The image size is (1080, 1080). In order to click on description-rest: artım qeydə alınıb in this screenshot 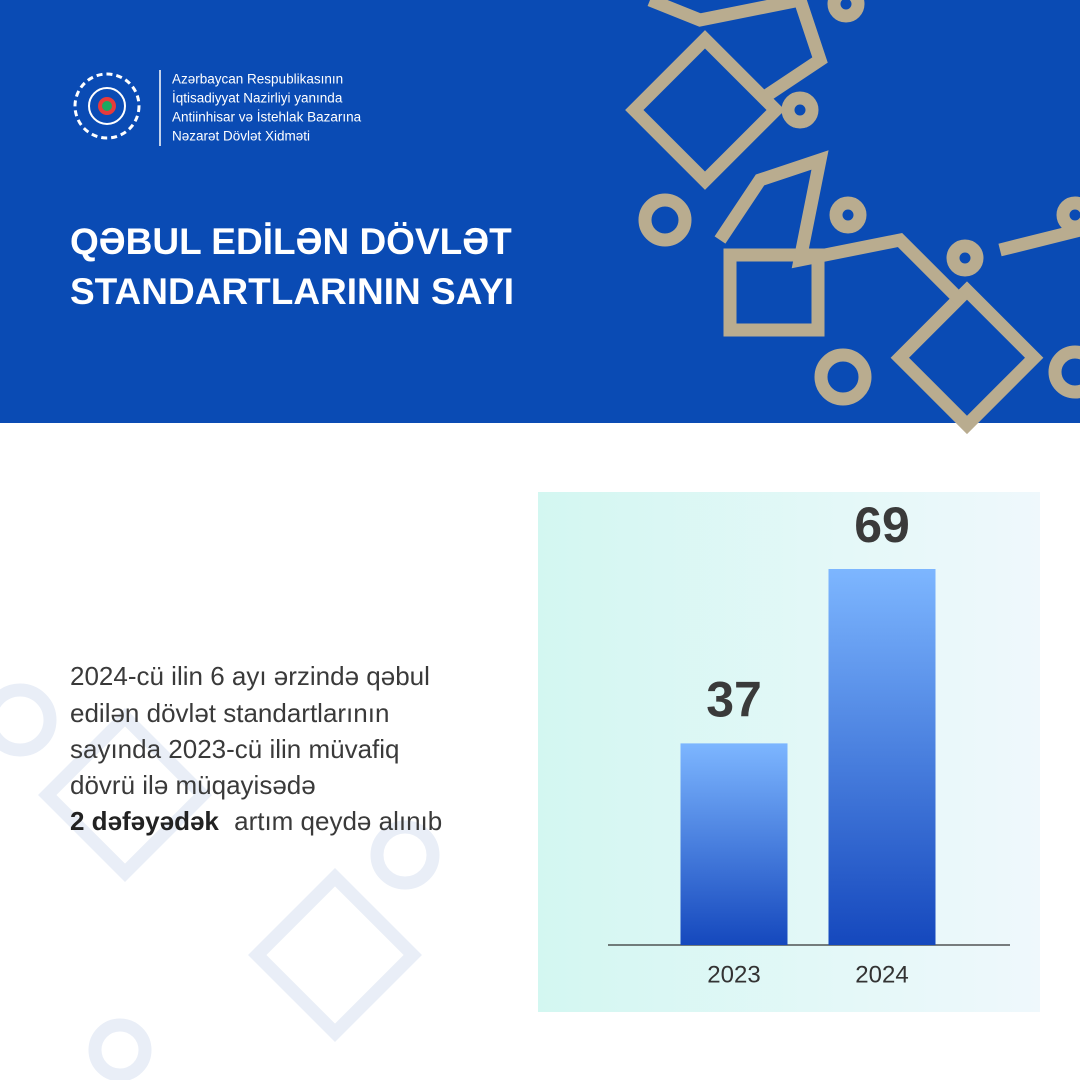, I will do `click(338, 821)`.